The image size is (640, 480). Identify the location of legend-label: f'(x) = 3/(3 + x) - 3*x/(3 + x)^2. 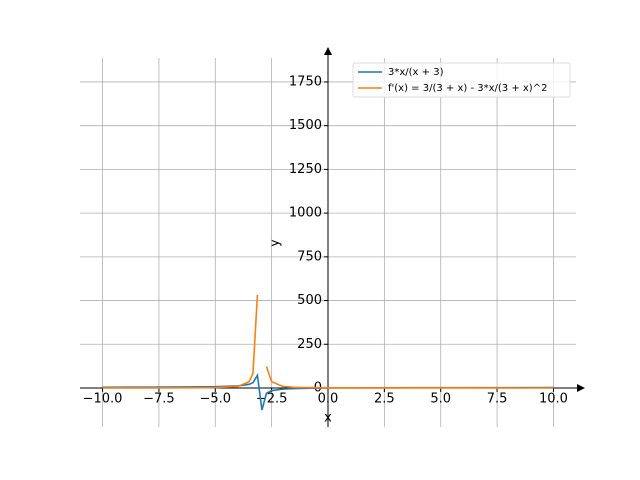
(467, 88).